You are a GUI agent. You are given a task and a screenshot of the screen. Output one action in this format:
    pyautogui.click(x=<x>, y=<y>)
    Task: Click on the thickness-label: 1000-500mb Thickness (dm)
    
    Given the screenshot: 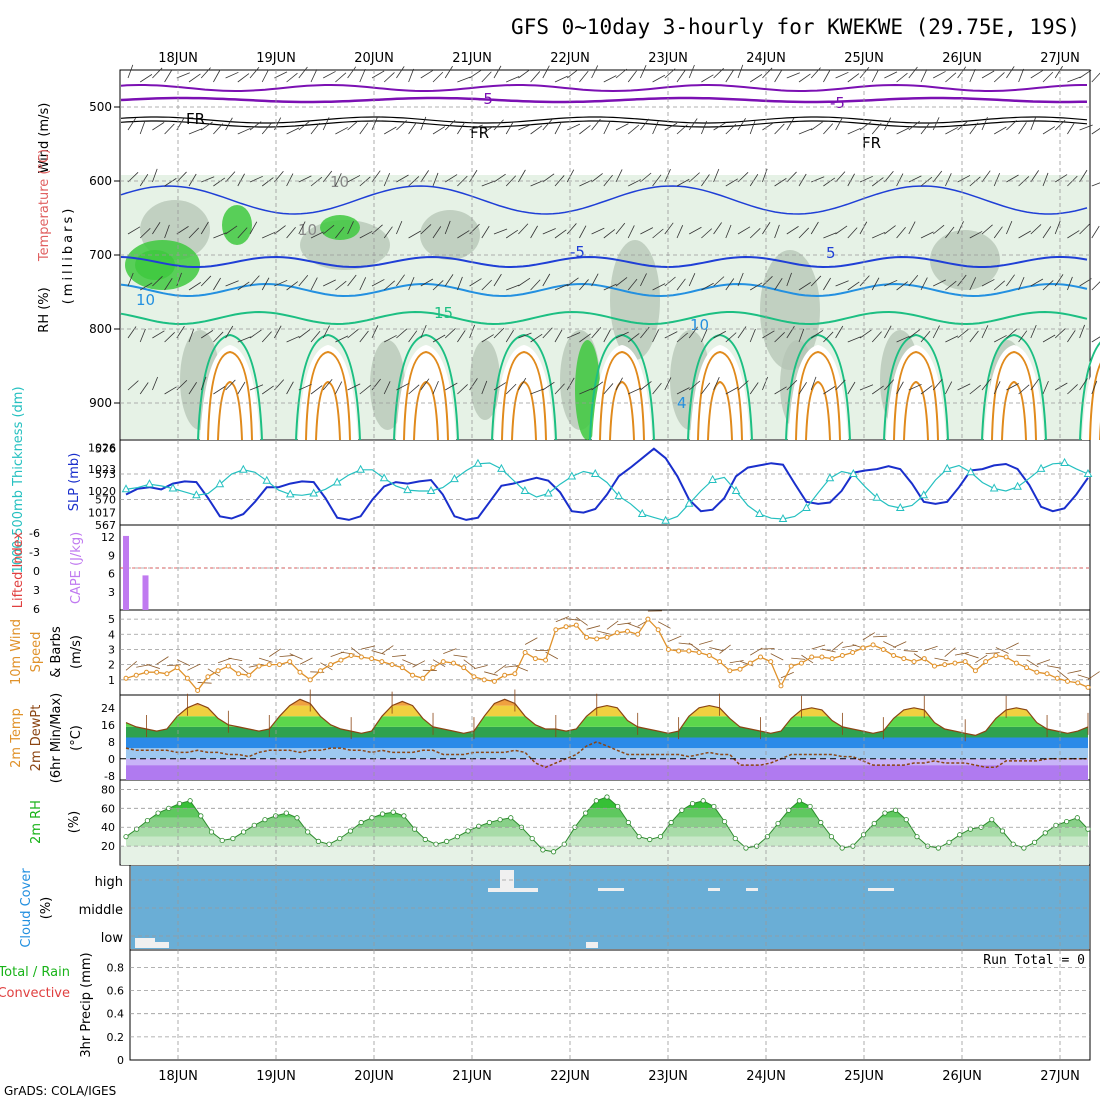 What is the action you would take?
    pyautogui.click(x=18, y=479)
    